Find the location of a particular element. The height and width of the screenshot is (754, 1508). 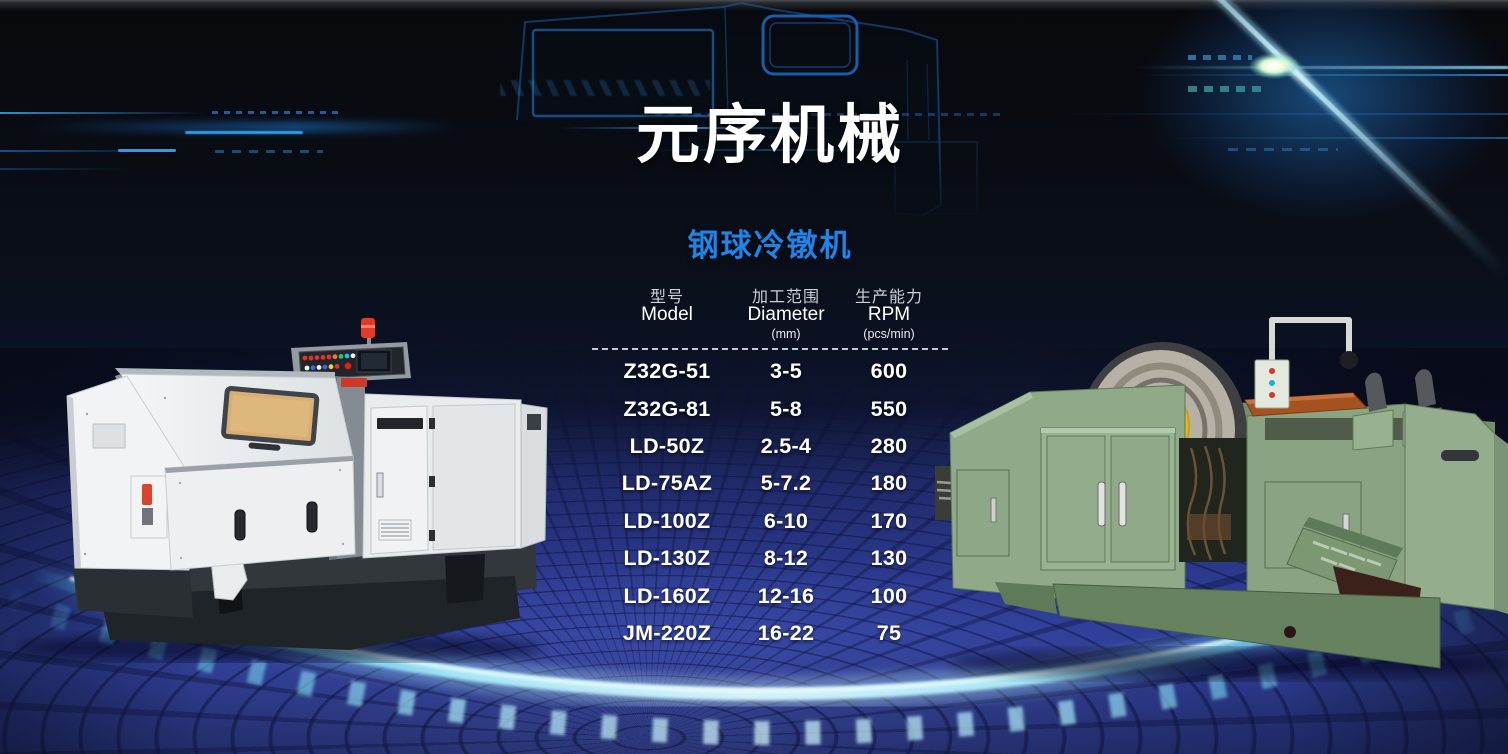

rpm-cell: 180 is located at coordinates (889, 483).